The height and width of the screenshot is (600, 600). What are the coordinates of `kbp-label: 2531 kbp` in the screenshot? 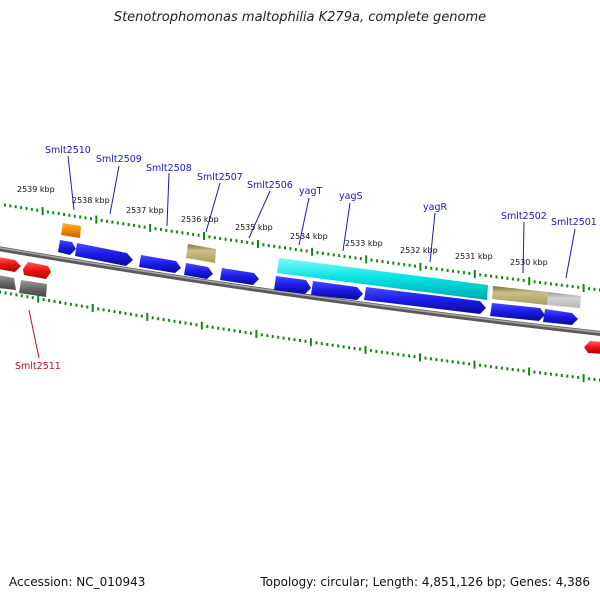 It's located at (474, 256).